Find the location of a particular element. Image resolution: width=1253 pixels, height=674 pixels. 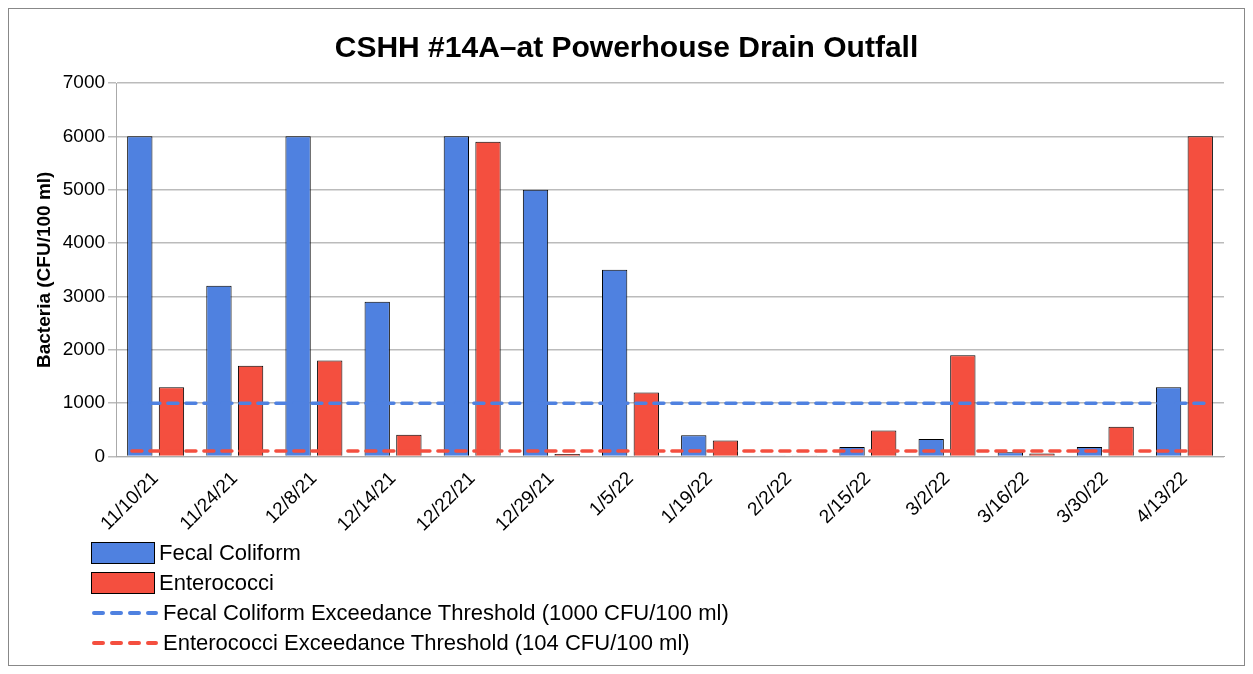

y-tick-label: 2000 is located at coordinates (84, 349).